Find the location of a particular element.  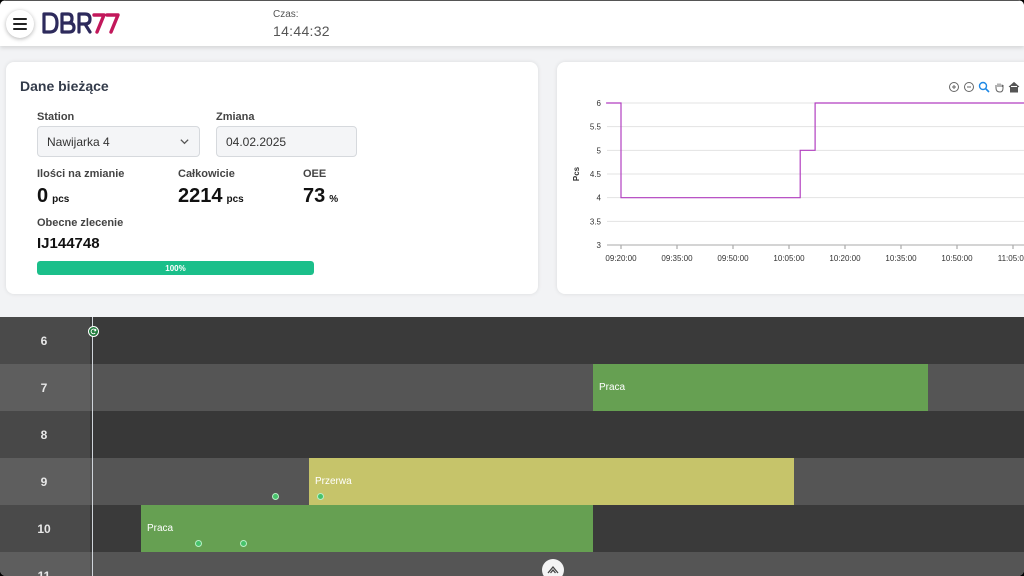

x-tick-label: 10:50:00 is located at coordinates (957, 258).